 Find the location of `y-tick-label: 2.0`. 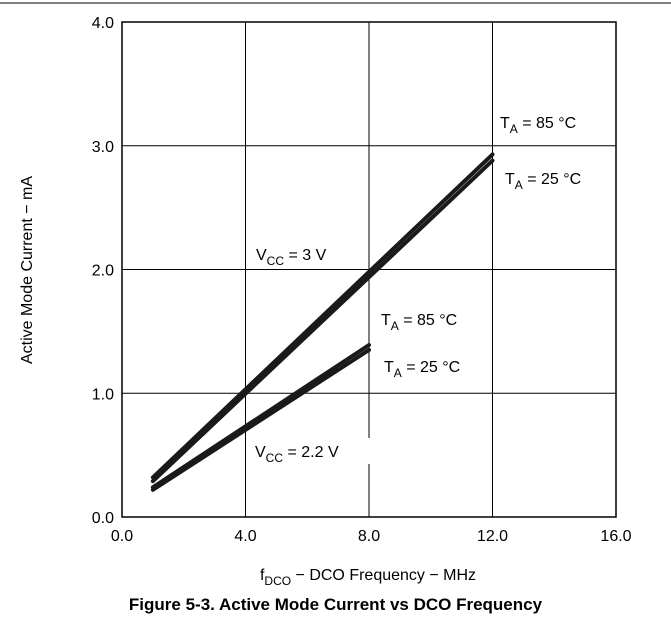

y-tick-label: 2.0 is located at coordinates (103, 271).